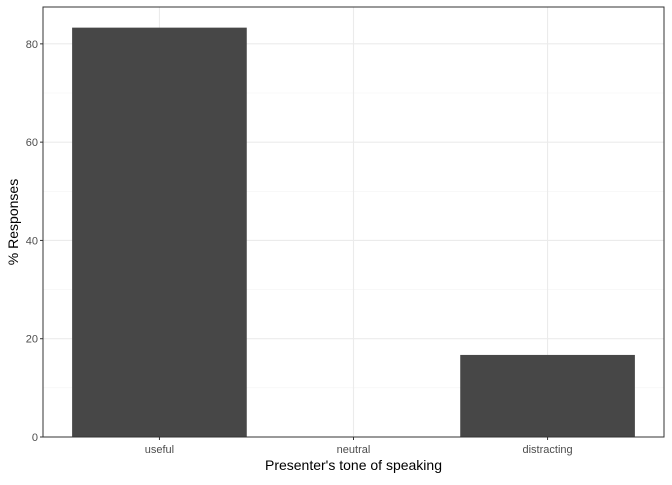  Describe the element at coordinates (159, 450) in the screenshot. I see `x-tick-label-useful: useful` at that location.